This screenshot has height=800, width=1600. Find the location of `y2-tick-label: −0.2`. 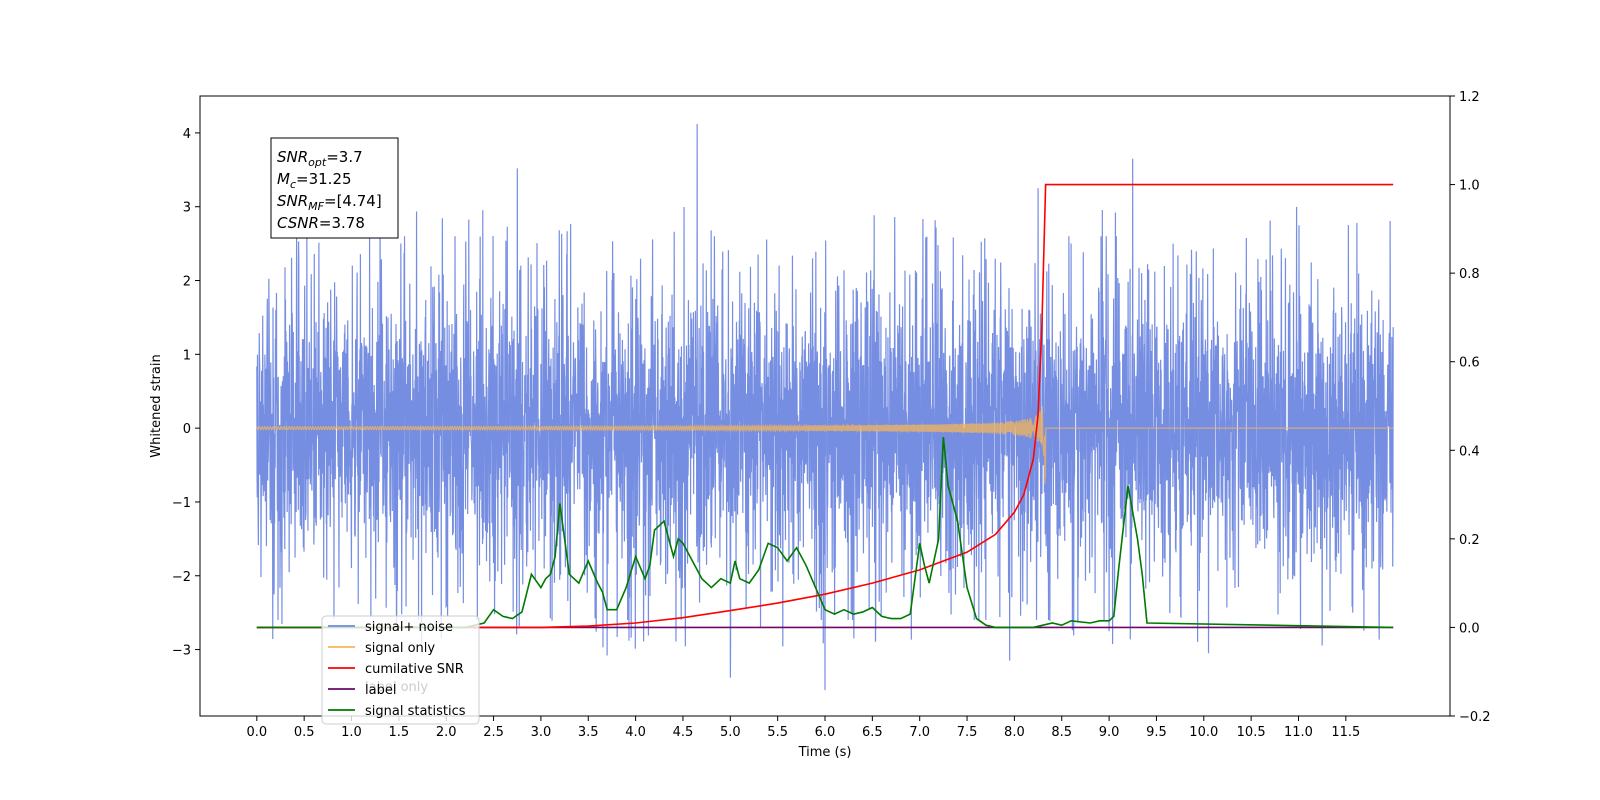

y2-tick-label: −0.2 is located at coordinates (1475, 717).